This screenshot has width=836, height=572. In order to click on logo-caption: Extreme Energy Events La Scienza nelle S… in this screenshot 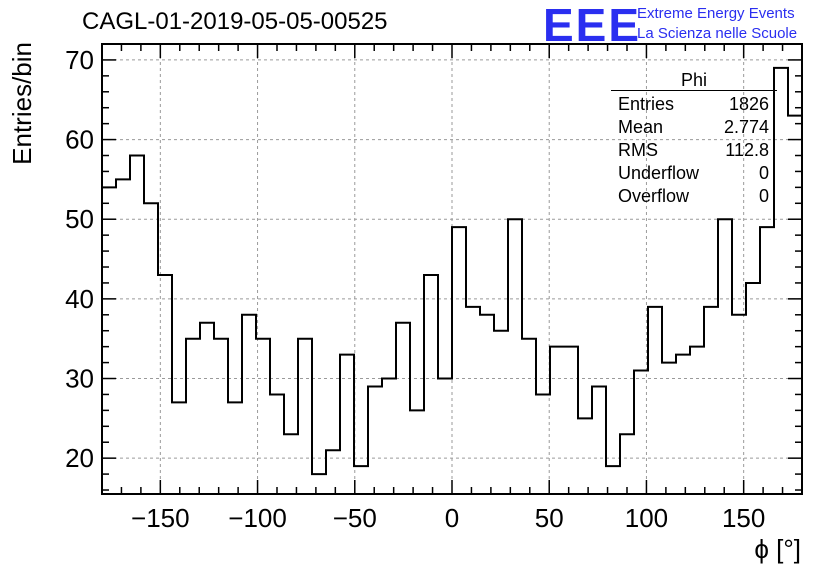, I will do `click(717, 24)`.